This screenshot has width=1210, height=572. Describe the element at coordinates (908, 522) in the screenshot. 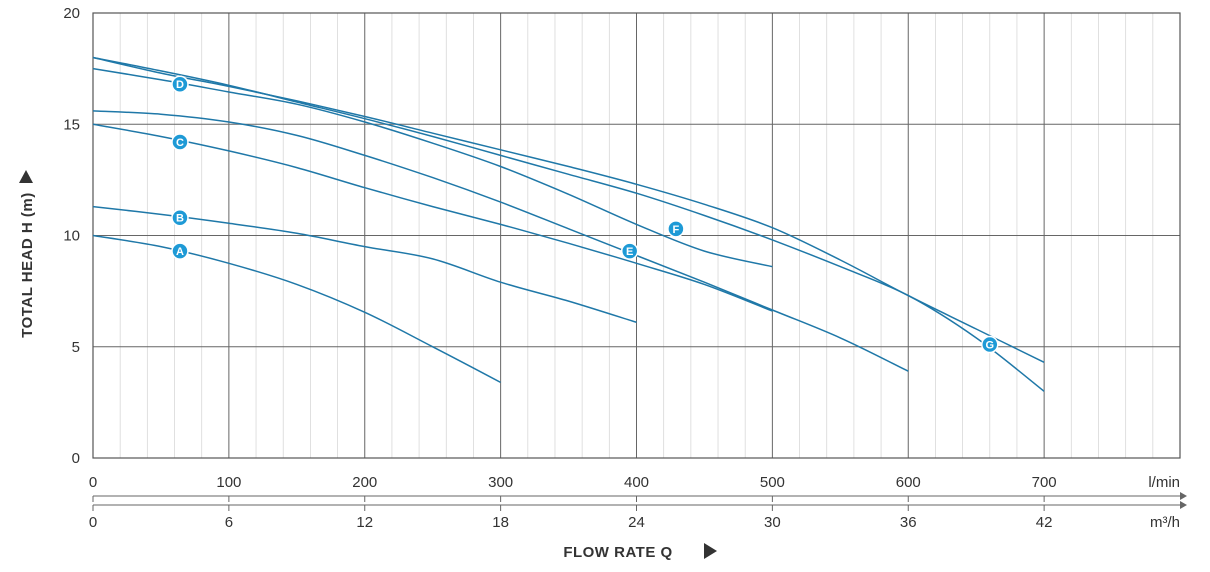

I see `m3h-tick-label: 36` at that location.